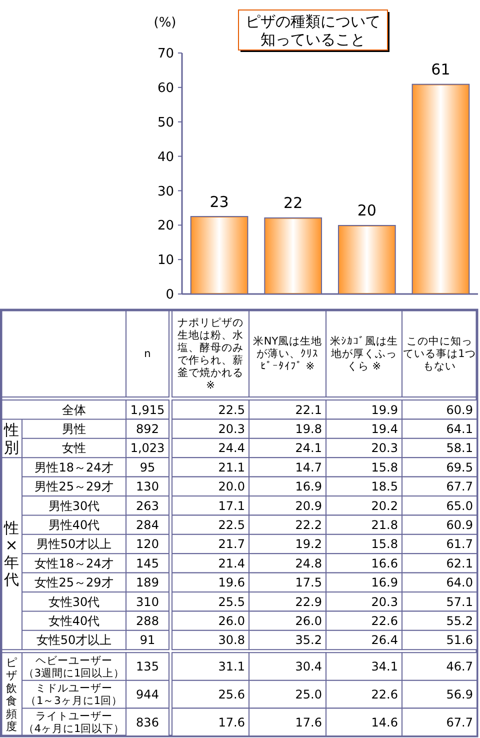 This screenshot has height=738, width=480. What do you see at coordinates (147, 429) in the screenshot?
I see `data-label: 892` at bounding box center [147, 429].